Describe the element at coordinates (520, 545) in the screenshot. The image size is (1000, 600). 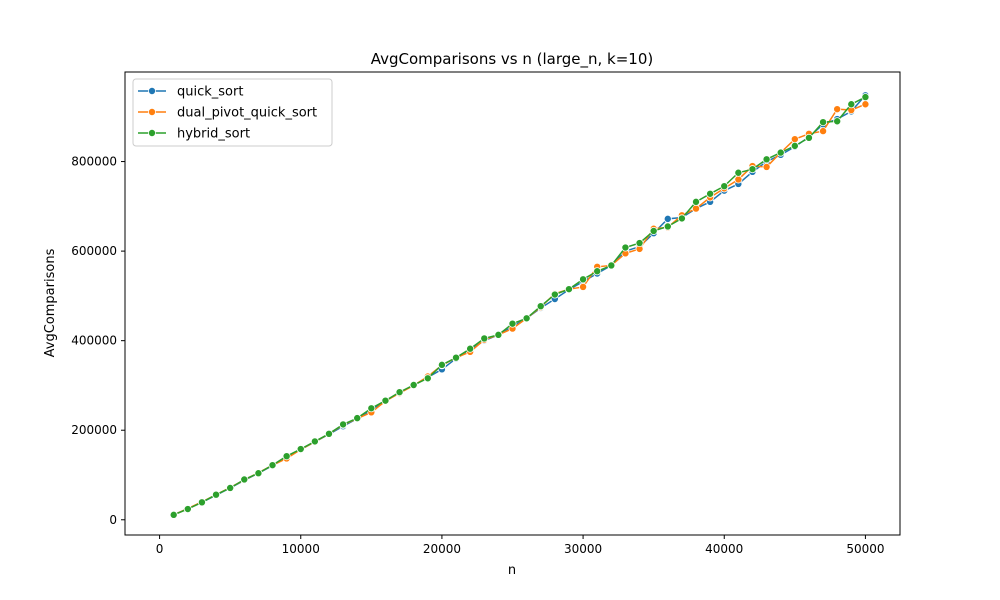
I see `x-axis: 0 10000 20000 30000 40000 50000` at that location.